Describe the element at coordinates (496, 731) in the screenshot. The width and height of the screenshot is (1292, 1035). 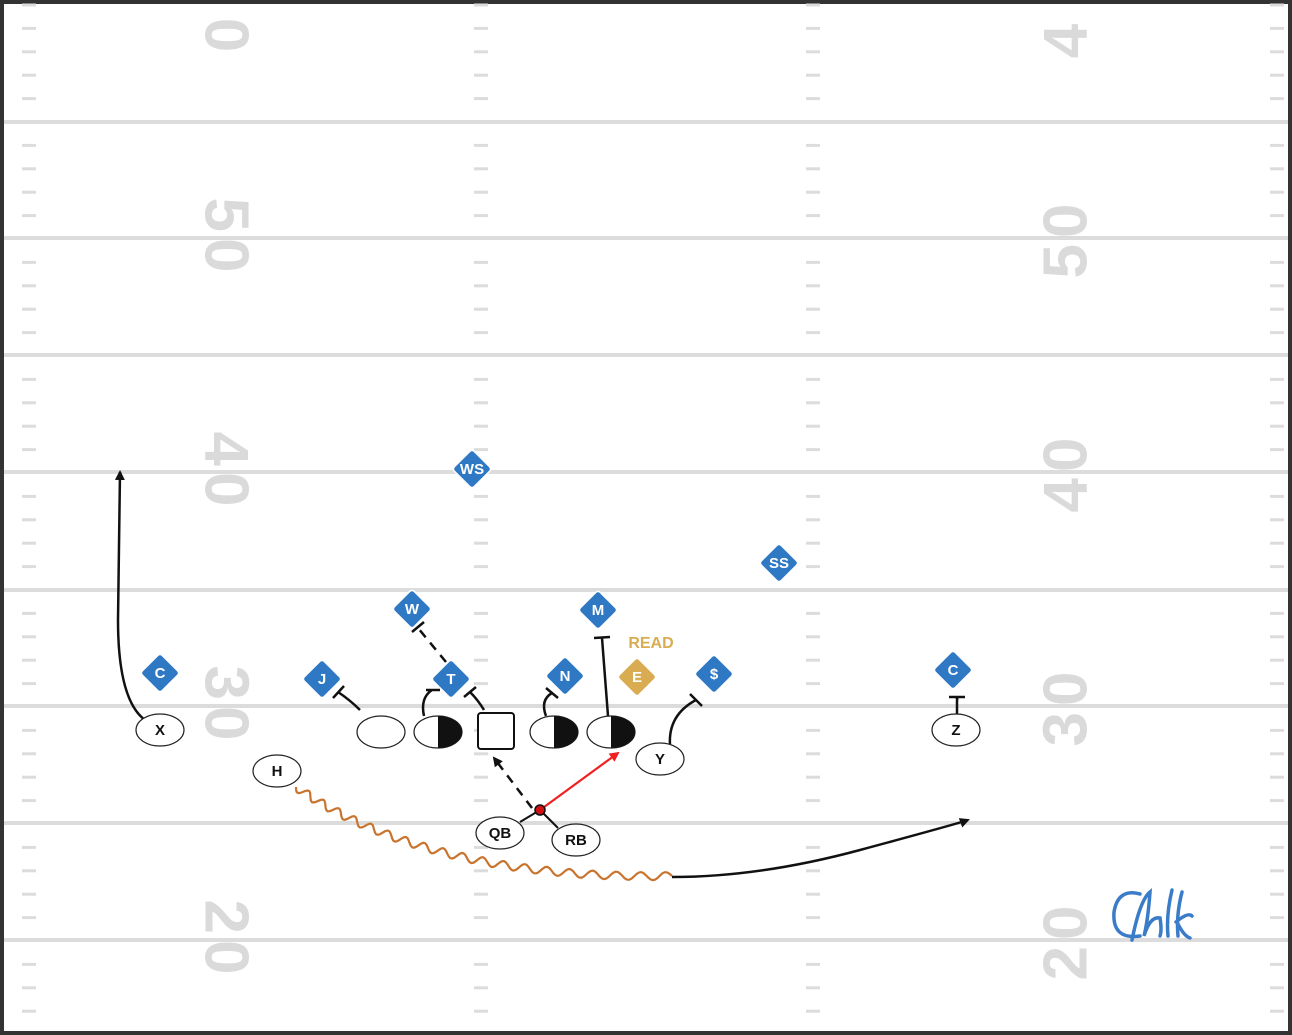
I see `center` at that location.